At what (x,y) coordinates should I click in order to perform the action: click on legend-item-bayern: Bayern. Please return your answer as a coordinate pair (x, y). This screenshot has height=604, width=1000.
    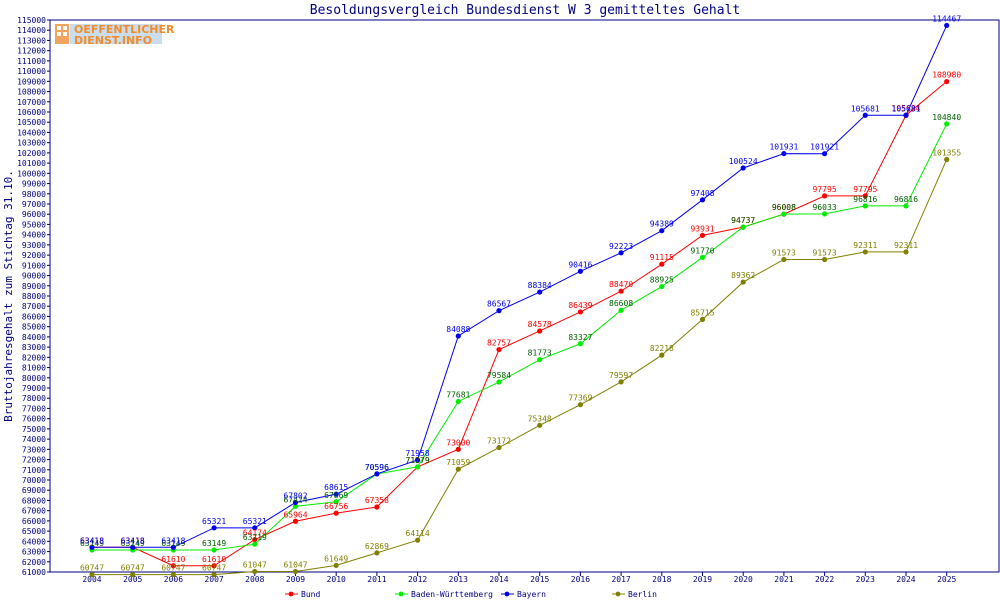
    Looking at the image, I should click on (523, 594).